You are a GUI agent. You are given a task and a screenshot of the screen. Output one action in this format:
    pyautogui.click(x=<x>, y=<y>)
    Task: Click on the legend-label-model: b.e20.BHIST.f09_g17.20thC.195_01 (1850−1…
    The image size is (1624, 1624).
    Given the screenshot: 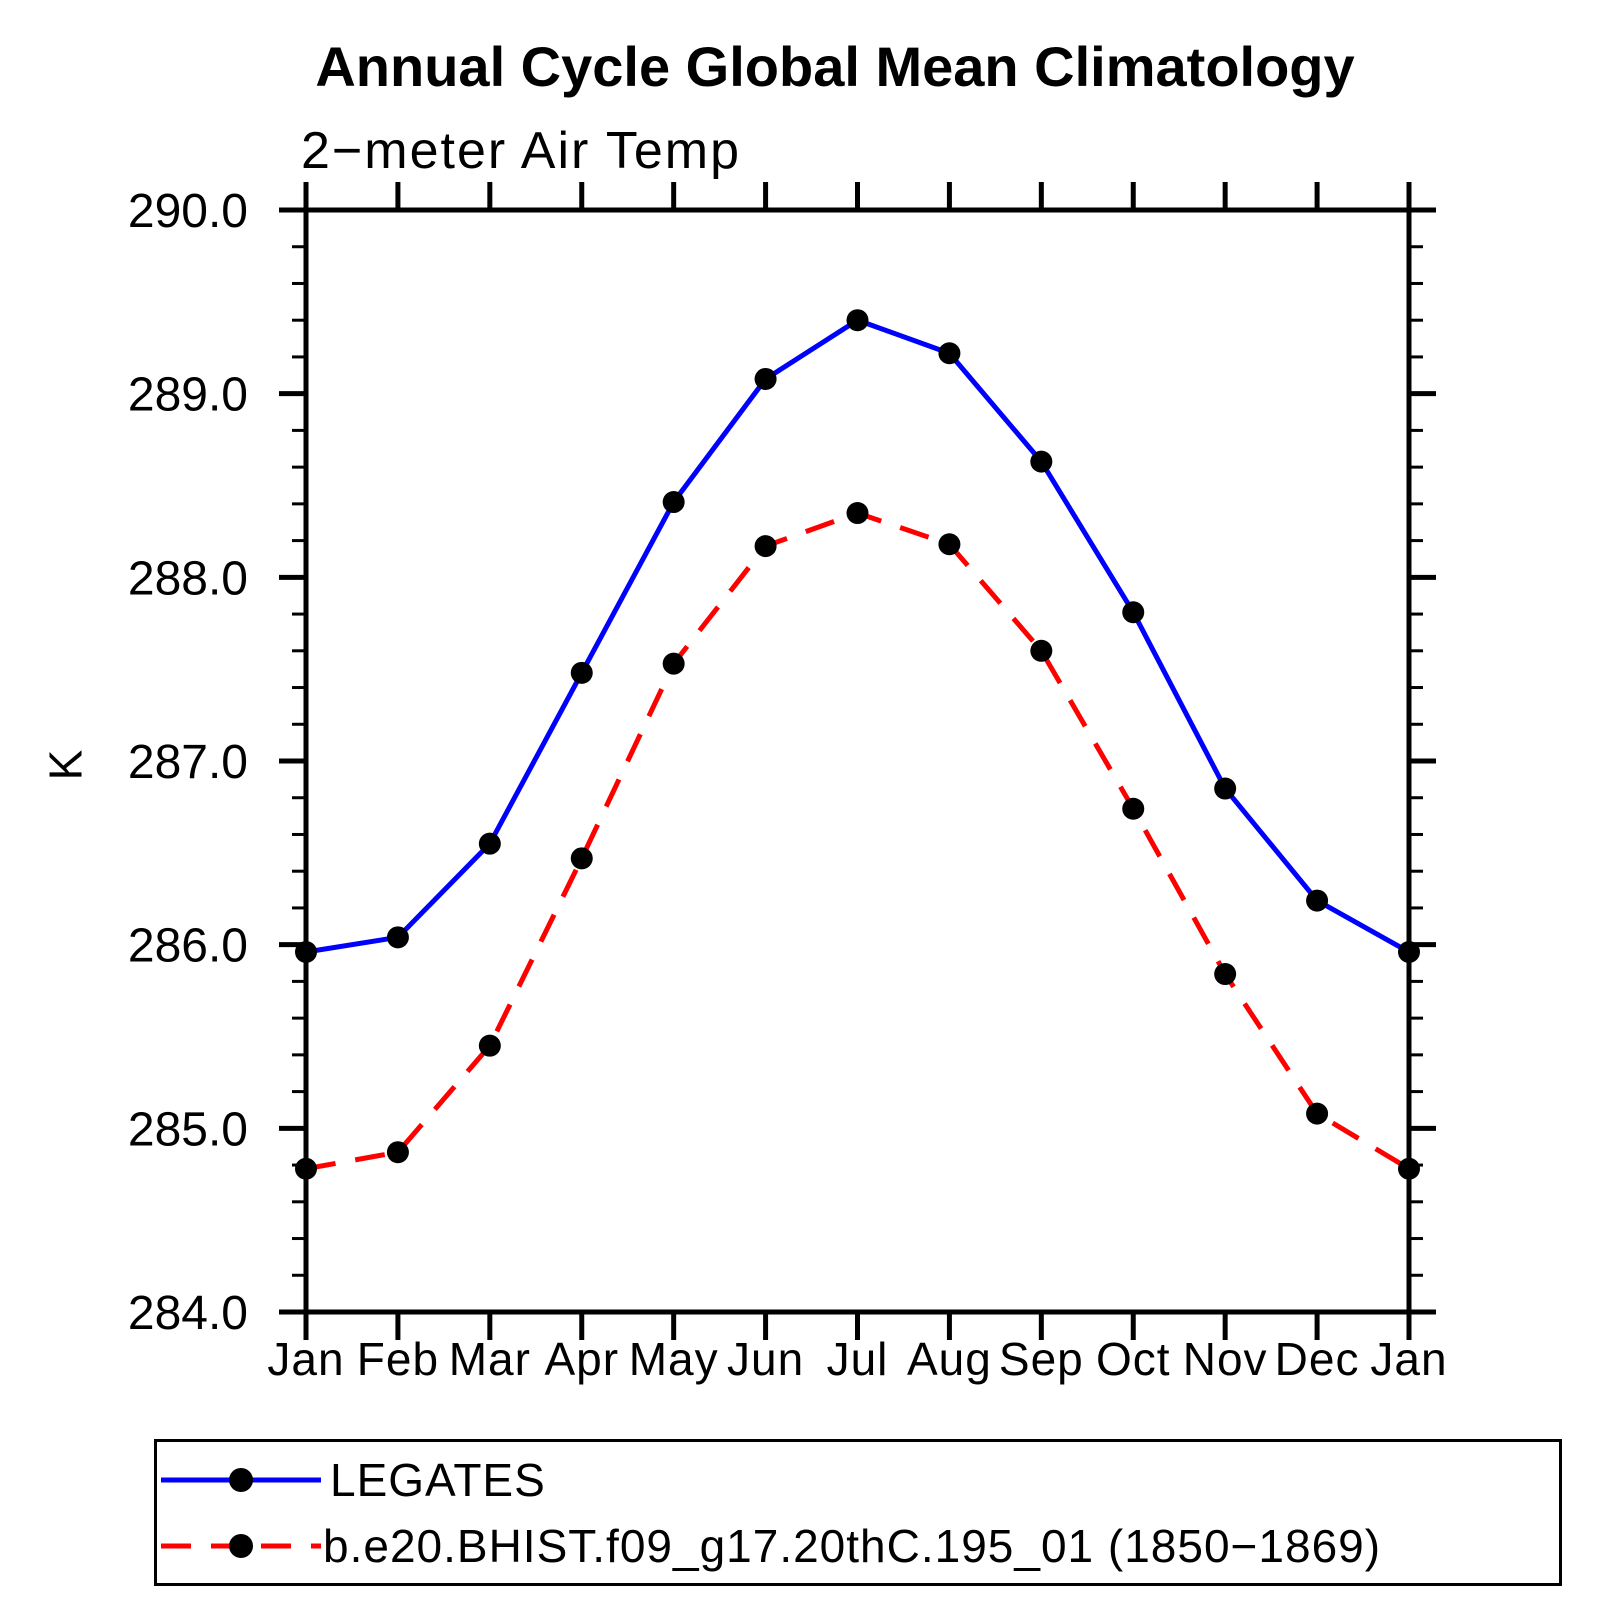 What is the action you would take?
    pyautogui.click(x=852, y=1546)
    